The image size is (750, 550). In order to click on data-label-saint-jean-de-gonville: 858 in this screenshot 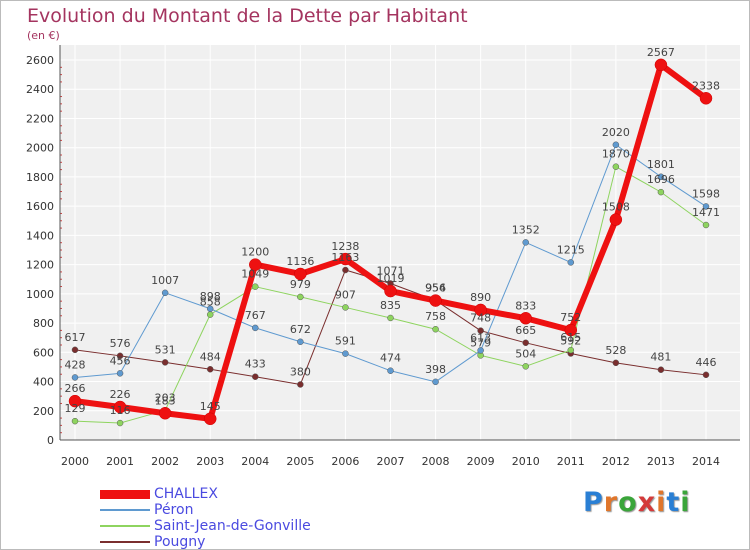, I will do `click(210, 302)`.